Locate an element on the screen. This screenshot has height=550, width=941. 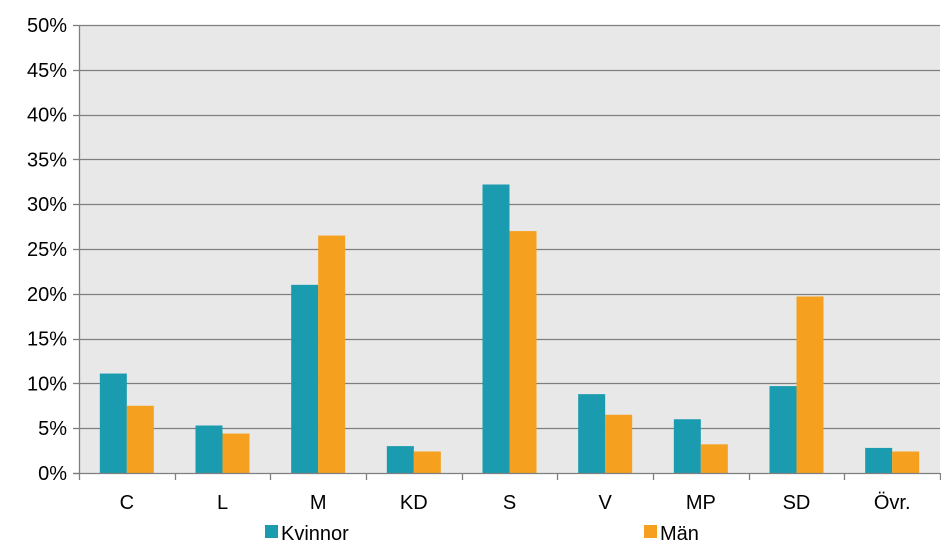
y-tick-label: 20% is located at coordinates (47, 295).